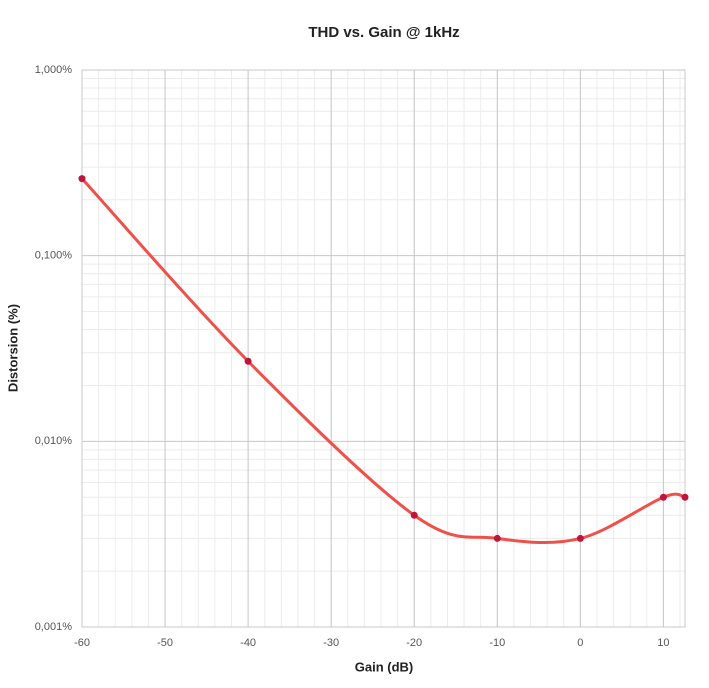 The image size is (709, 688). I want to click on y-tick-label: 0,100%, so click(54, 256).